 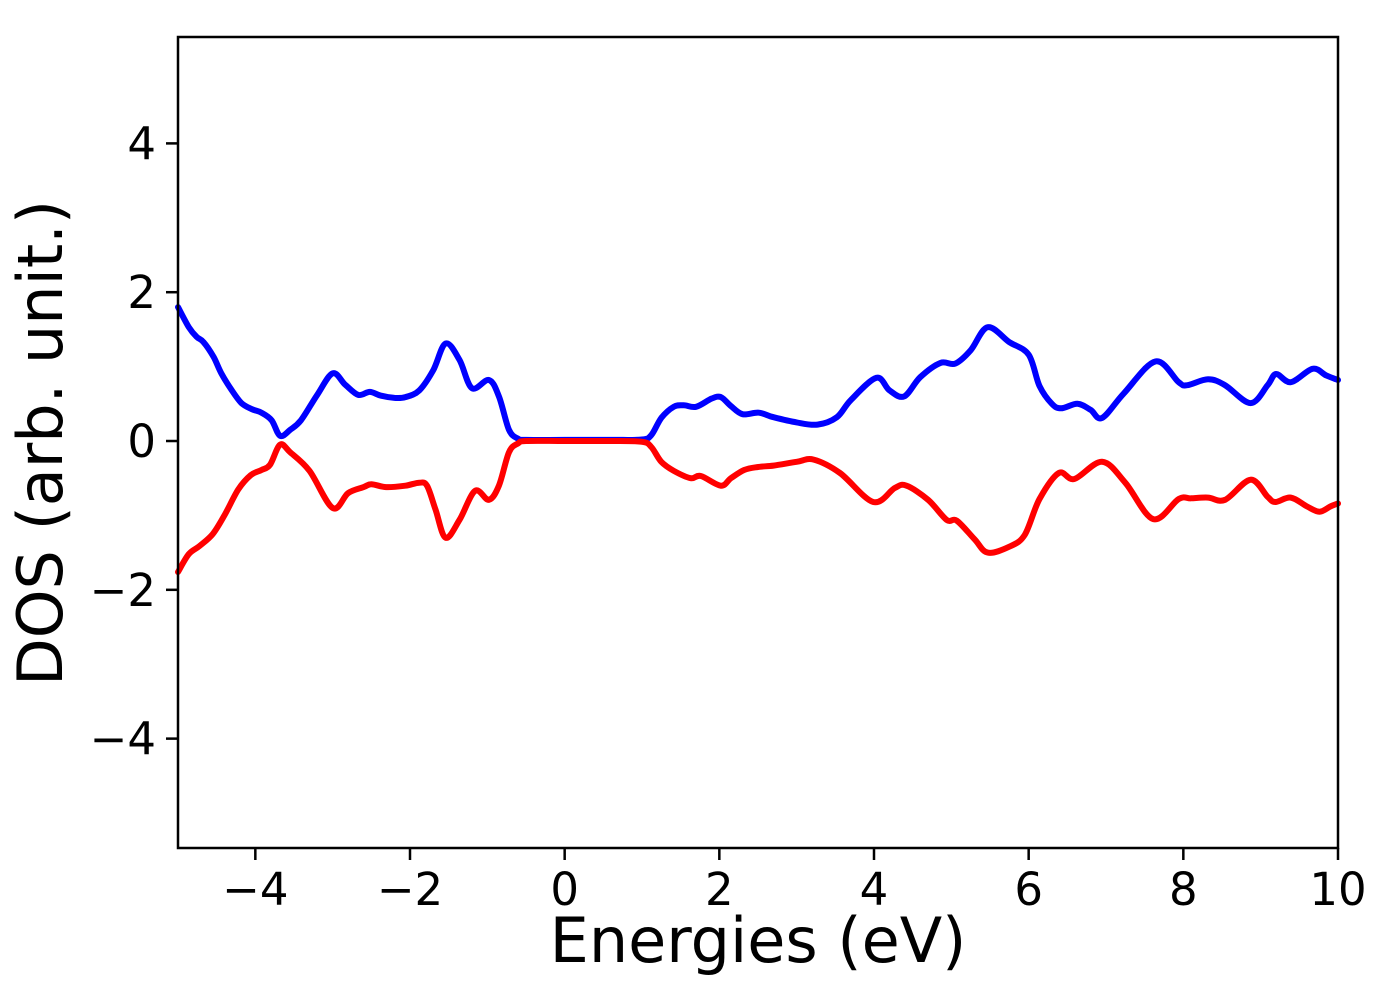 What do you see at coordinates (874, 889) in the screenshot?
I see `x-tick-label-4: 4` at bounding box center [874, 889].